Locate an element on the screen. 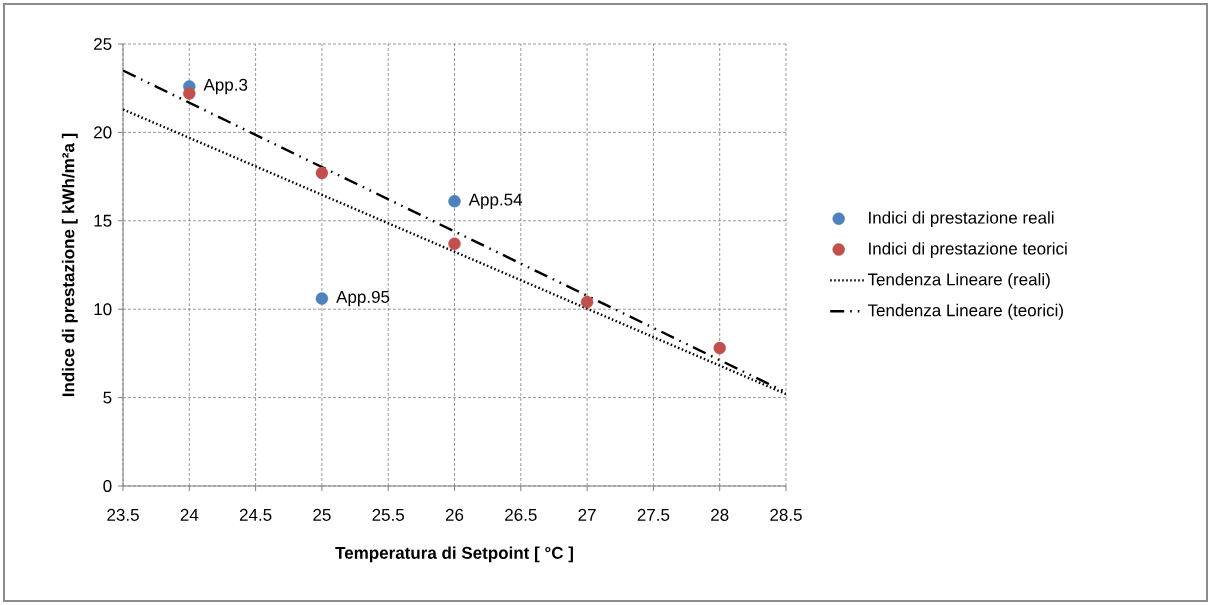 The image size is (1211, 605). y-tick-label: 25 is located at coordinates (103, 44).